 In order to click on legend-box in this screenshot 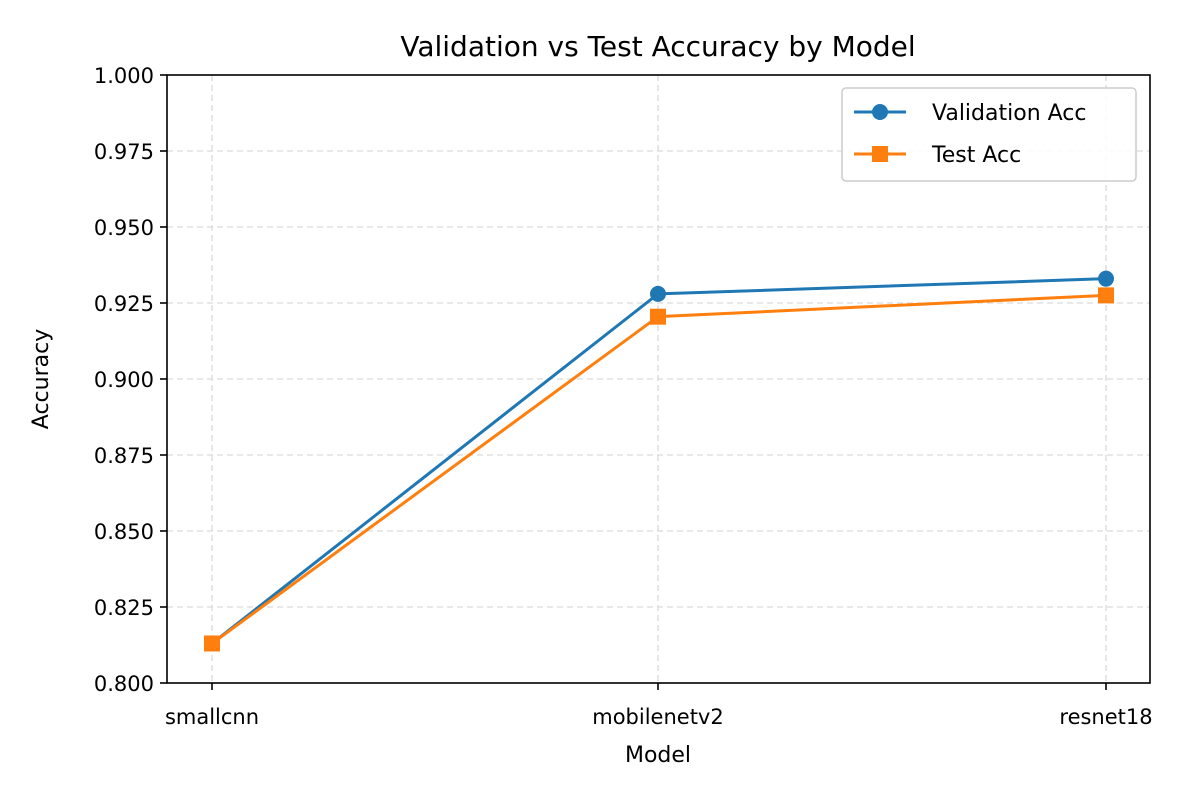, I will do `click(989, 134)`.